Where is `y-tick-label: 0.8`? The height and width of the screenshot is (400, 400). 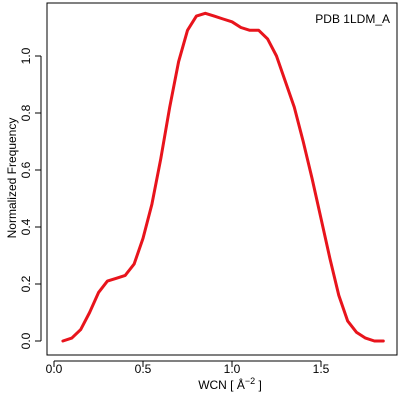
y-tick-label: 0.8 is located at coordinates (26, 112).